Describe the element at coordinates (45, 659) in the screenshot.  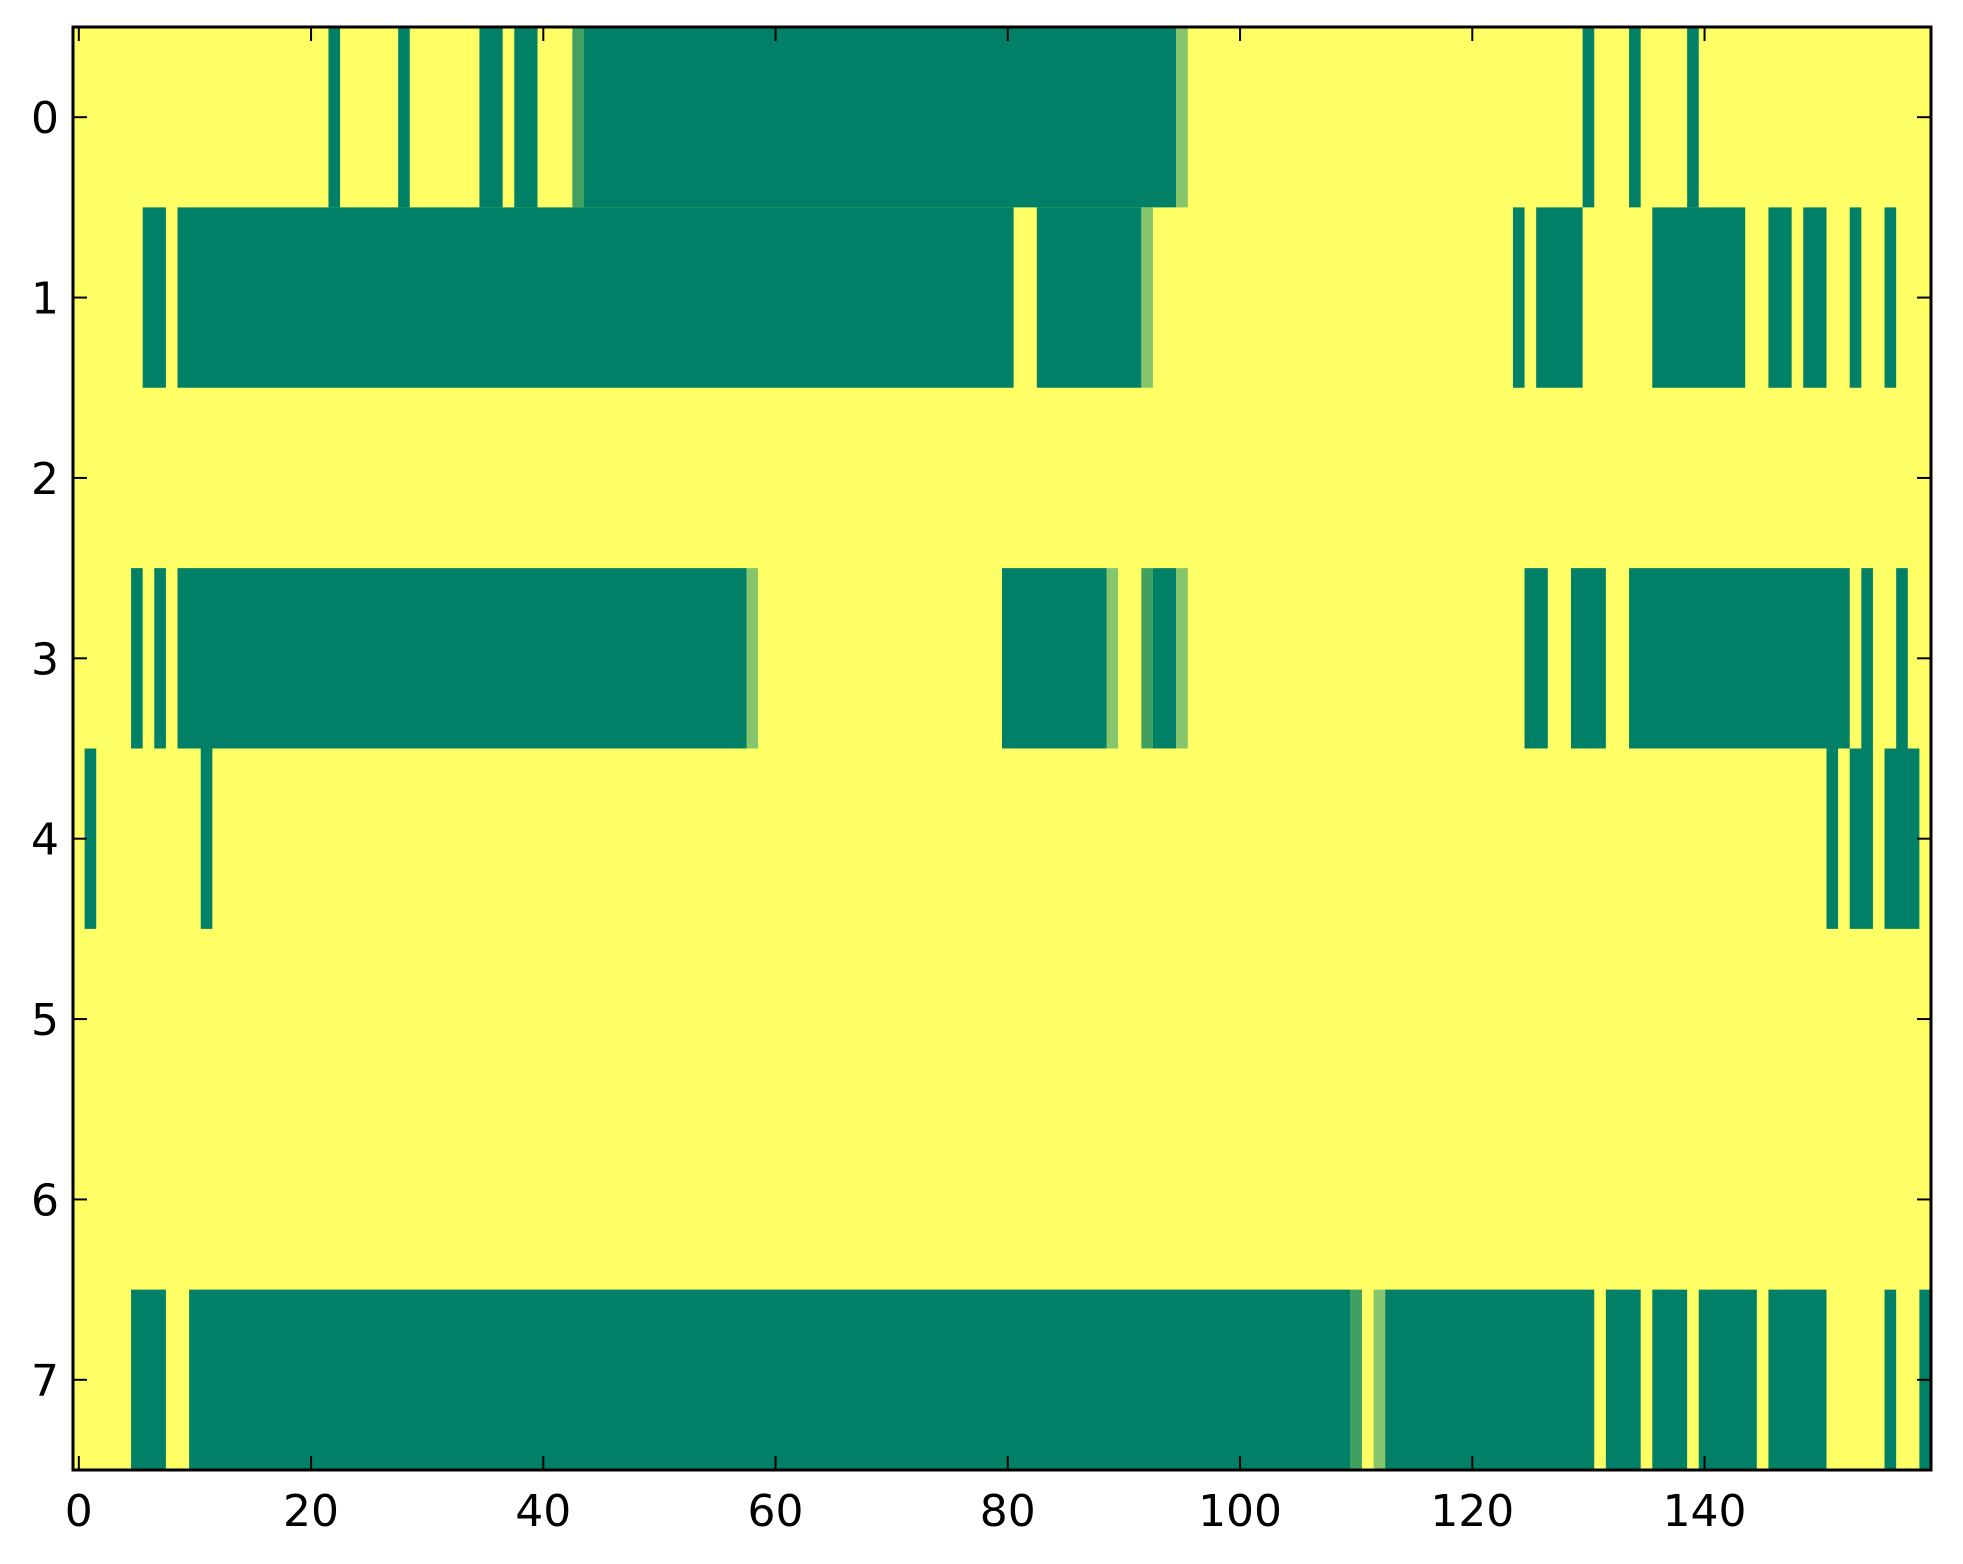
I see `y-tick-label-3: 3` at that location.